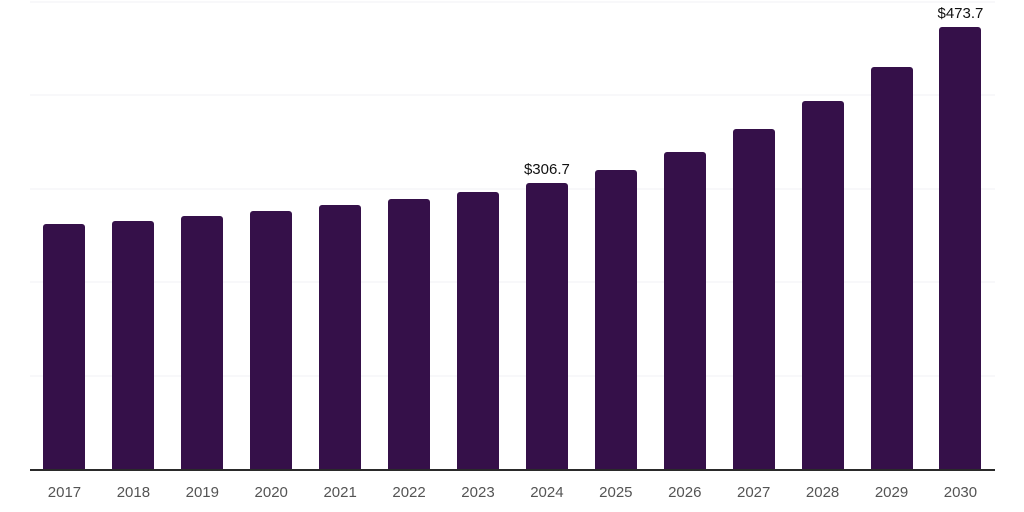 Image resolution: width=1024 pixels, height=512 pixels. Describe the element at coordinates (616, 492) in the screenshot. I see `x-axis-label: 2025` at that location.